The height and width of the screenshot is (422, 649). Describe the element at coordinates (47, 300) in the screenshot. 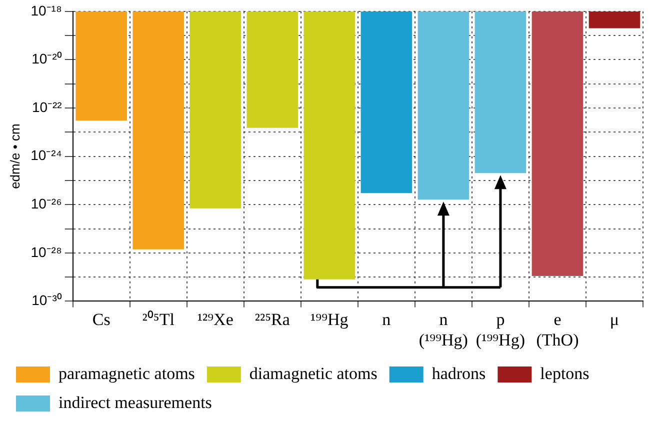

I see `y-tick-label: 10⁻³⁰` at that location.